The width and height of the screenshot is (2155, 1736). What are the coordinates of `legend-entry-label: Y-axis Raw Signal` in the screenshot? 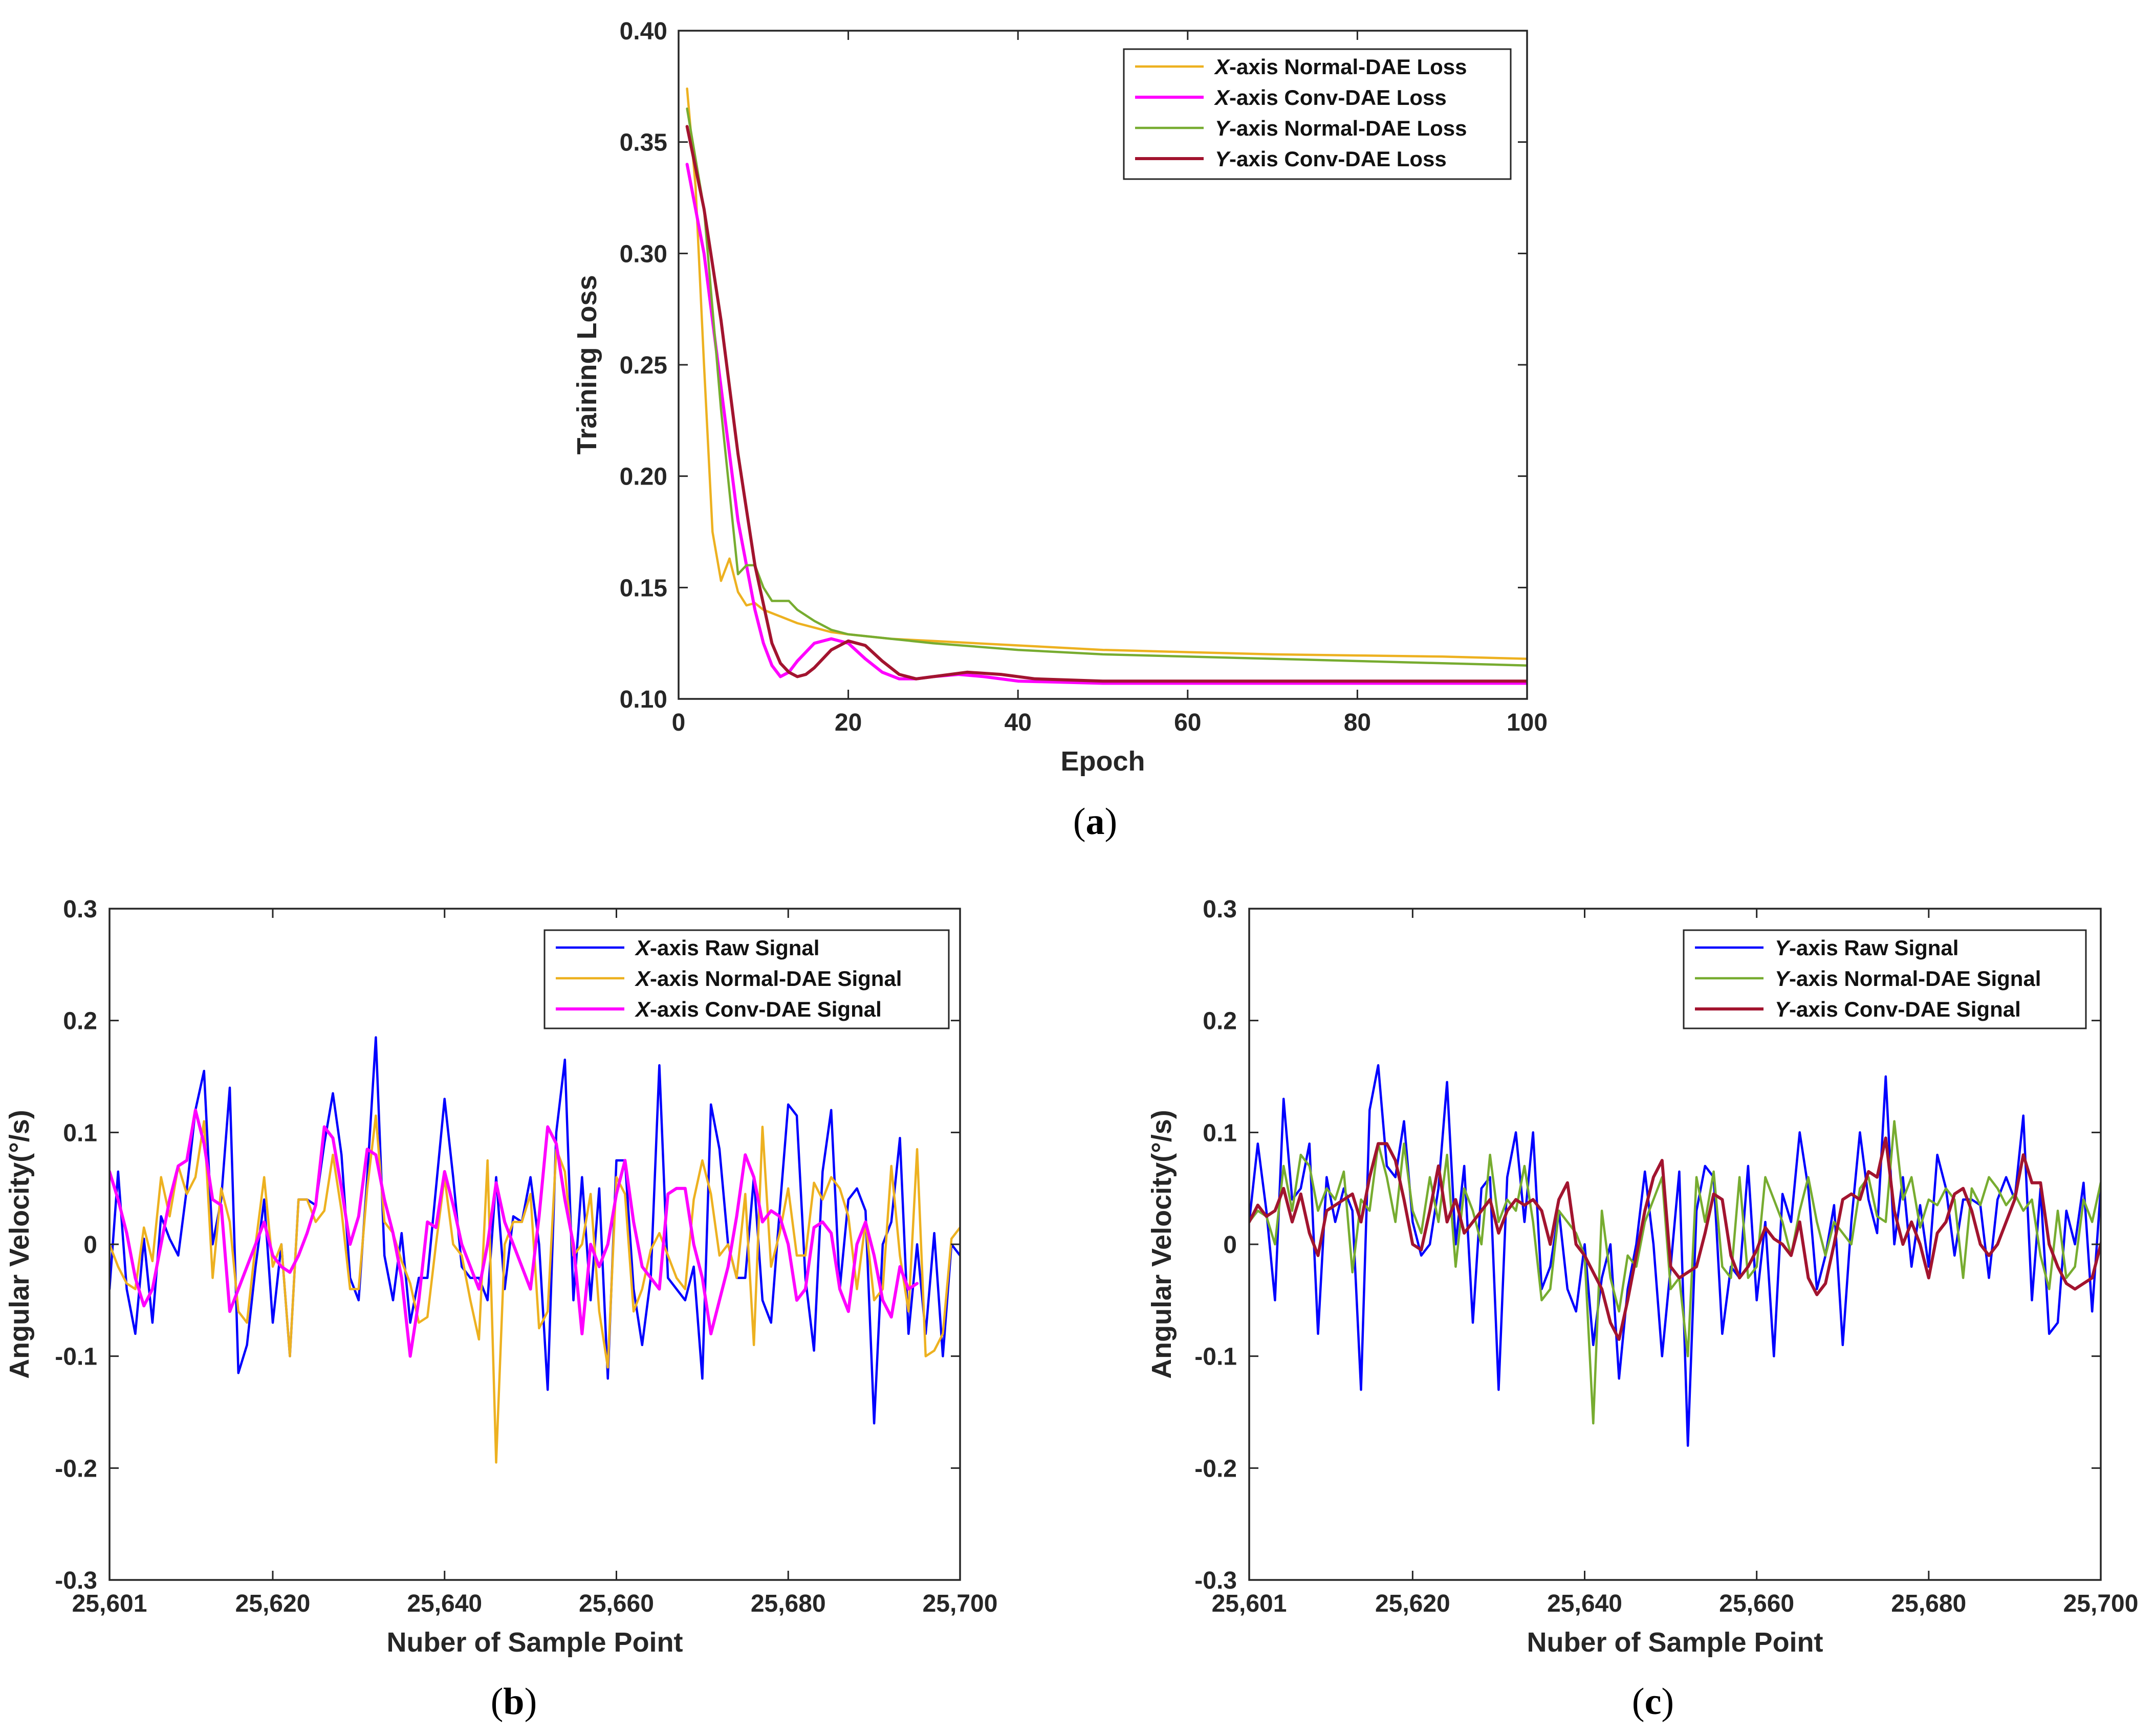 It's located at (1866, 948).